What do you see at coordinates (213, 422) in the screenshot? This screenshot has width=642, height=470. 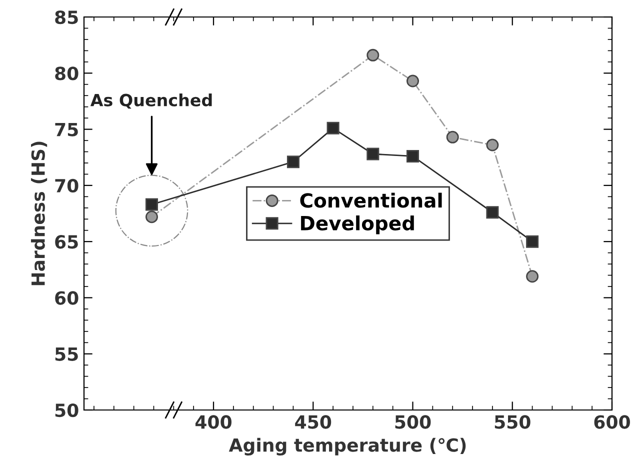 I see `x-tick-label: 400` at bounding box center [213, 422].